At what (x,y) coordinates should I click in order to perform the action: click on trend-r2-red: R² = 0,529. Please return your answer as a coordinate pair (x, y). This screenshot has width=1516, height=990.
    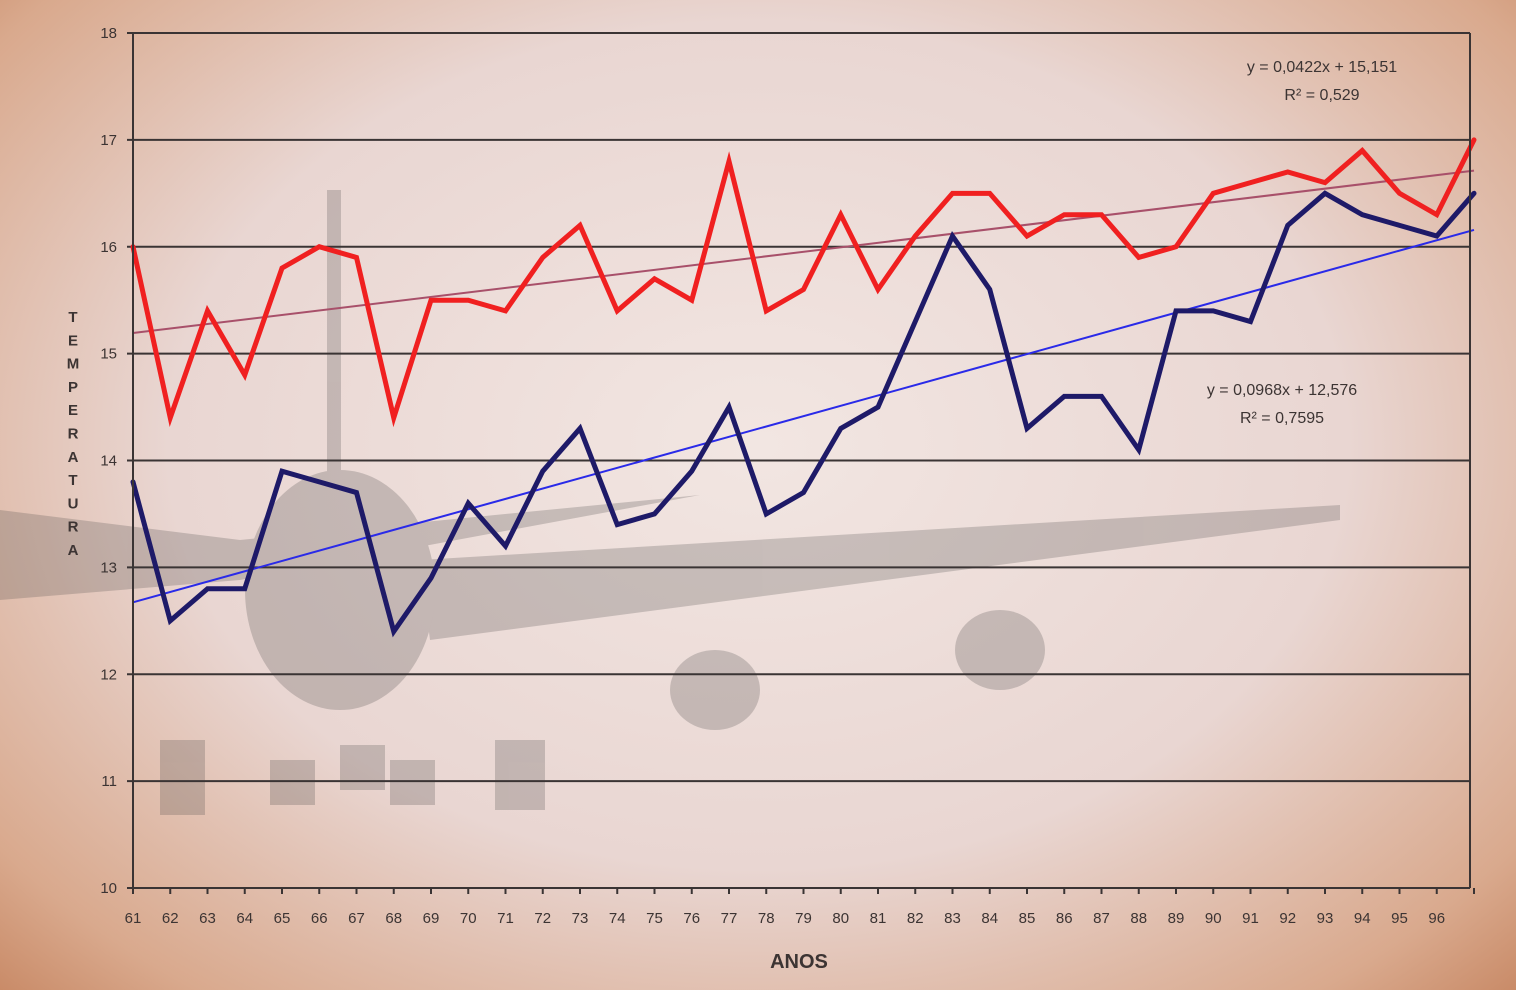
    Looking at the image, I should click on (1321, 95).